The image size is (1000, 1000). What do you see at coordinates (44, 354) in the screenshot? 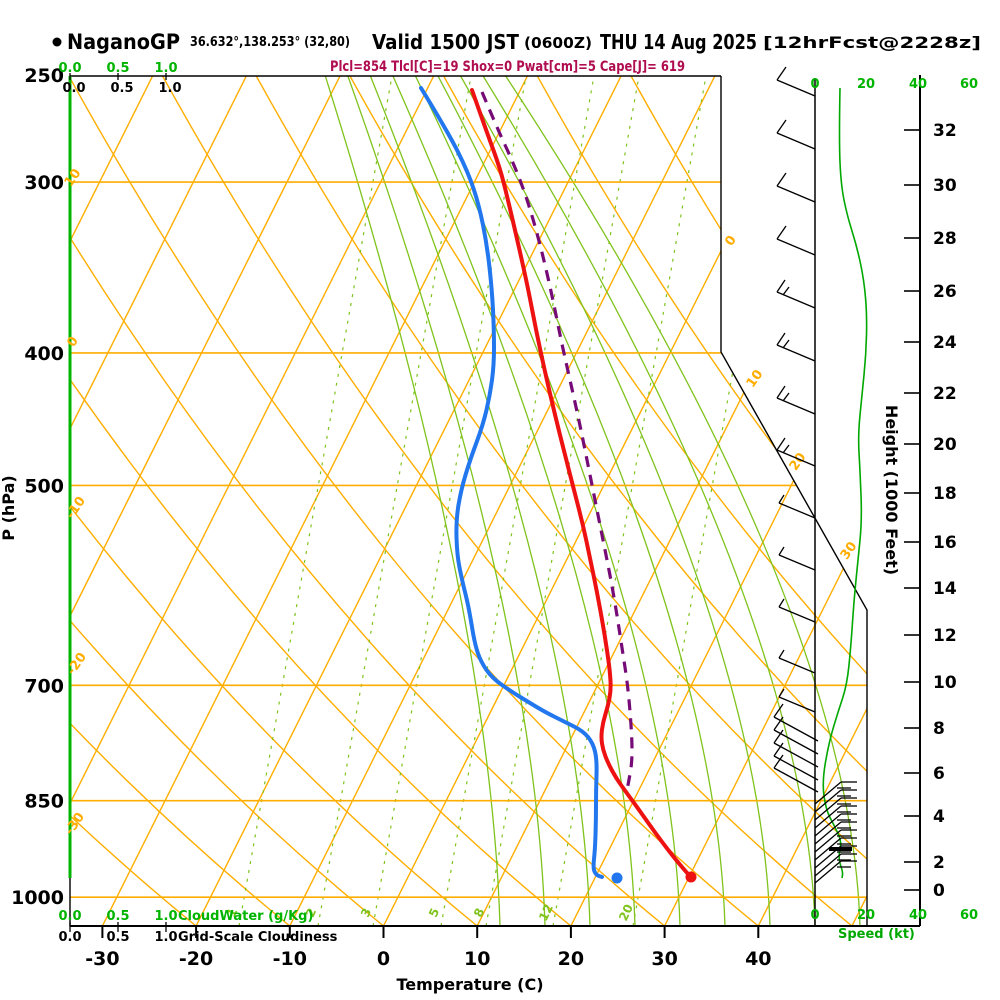
I see `pressure-tick-label: 400` at bounding box center [44, 354].